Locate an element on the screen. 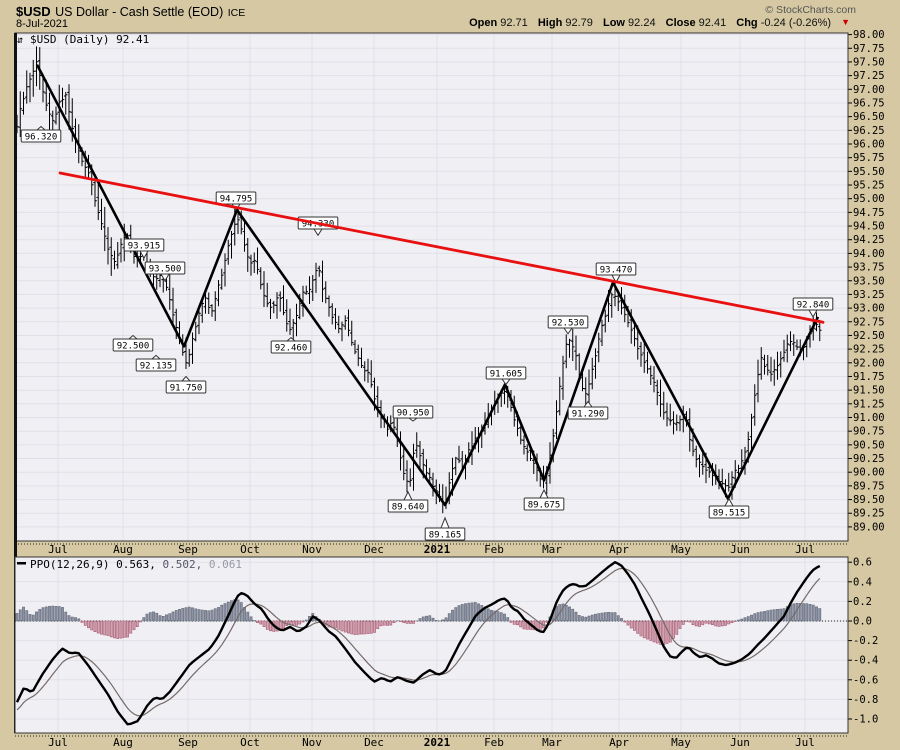 This screenshot has height=750, width=900. ppo-y-axis-label: -0.2 is located at coordinates (865, 641).